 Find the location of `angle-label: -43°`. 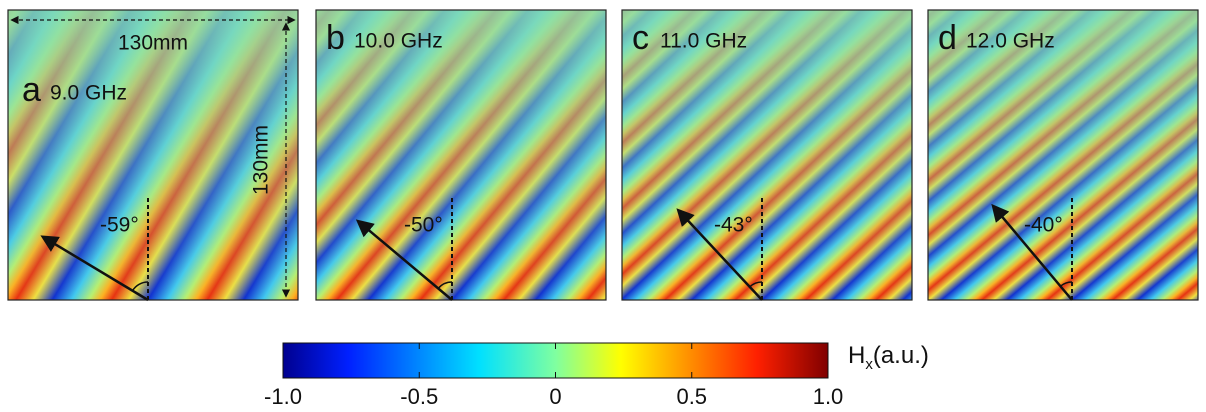

angle-label: -43° is located at coordinates (733, 225).